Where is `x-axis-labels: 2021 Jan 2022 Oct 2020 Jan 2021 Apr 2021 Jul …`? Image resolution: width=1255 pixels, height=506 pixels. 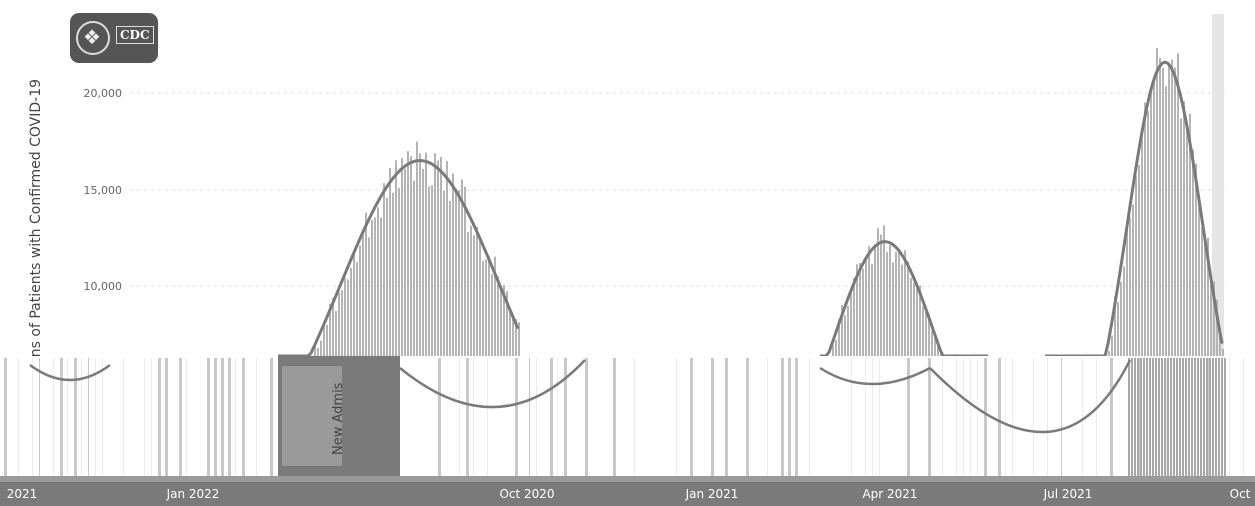
x-axis-labels: 2021 Jan 2022 Oct 2020 Jan 2021 Apr 2021 Jul … is located at coordinates (629, 494).